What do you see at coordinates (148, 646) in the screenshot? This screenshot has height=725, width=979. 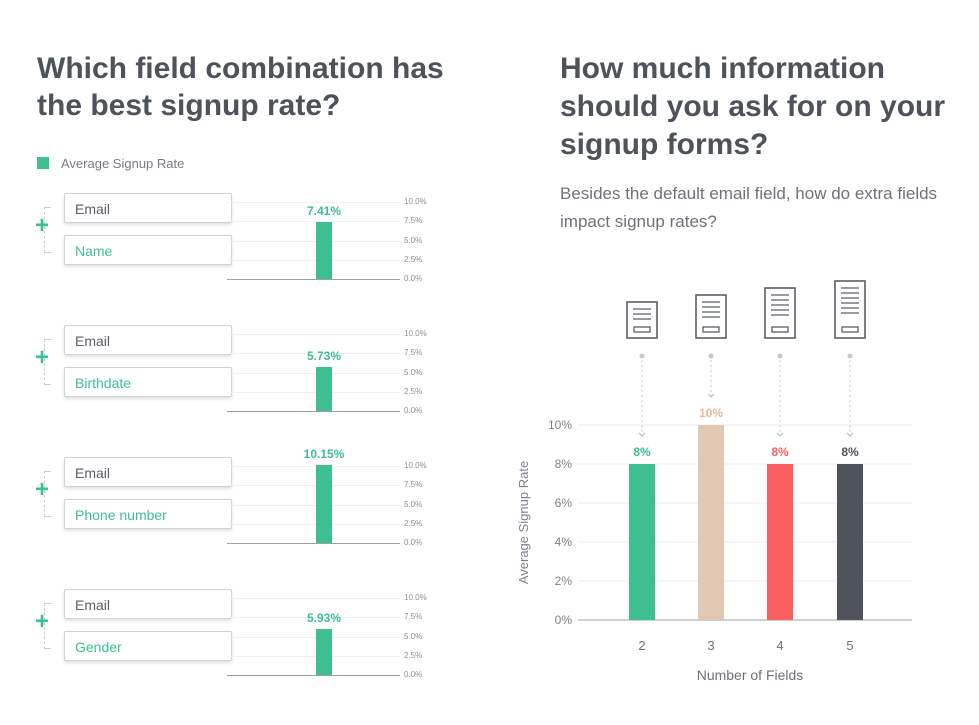 I see `extra-field-sample: Gender` at bounding box center [148, 646].